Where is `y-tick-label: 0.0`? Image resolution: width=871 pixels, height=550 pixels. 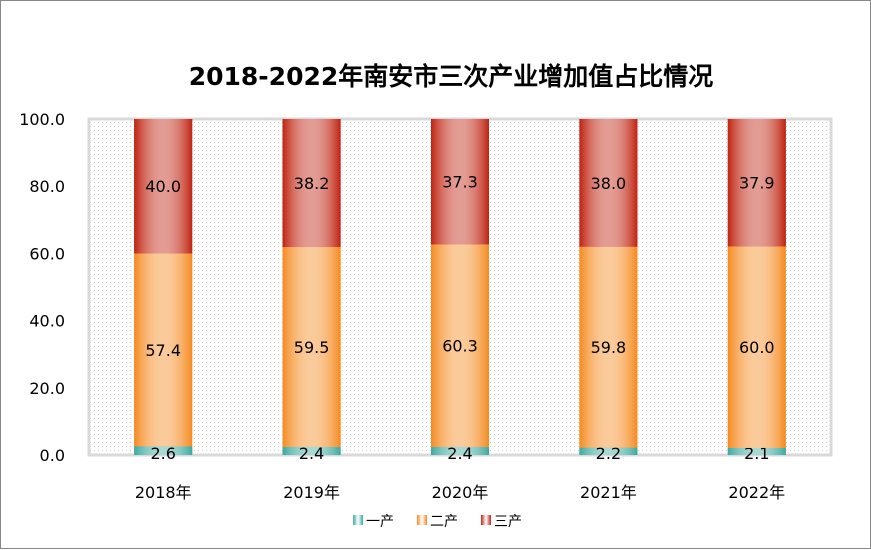
y-tick-label: 0.0 is located at coordinates (52, 455).